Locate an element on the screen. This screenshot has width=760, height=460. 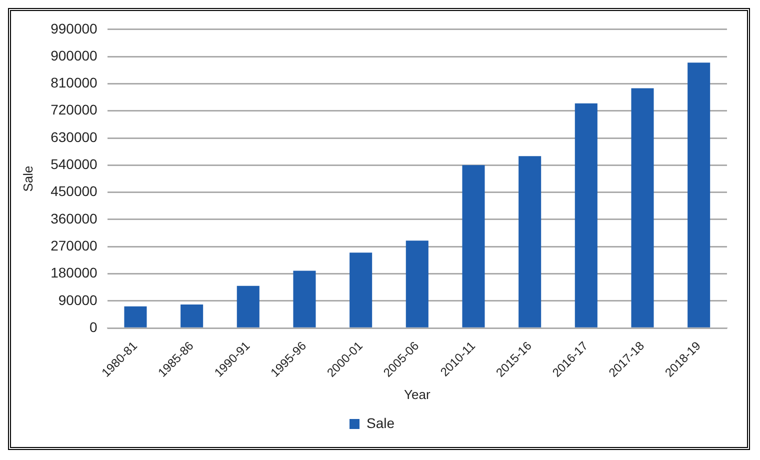
y-tick-label: 720000 is located at coordinates (74, 110).